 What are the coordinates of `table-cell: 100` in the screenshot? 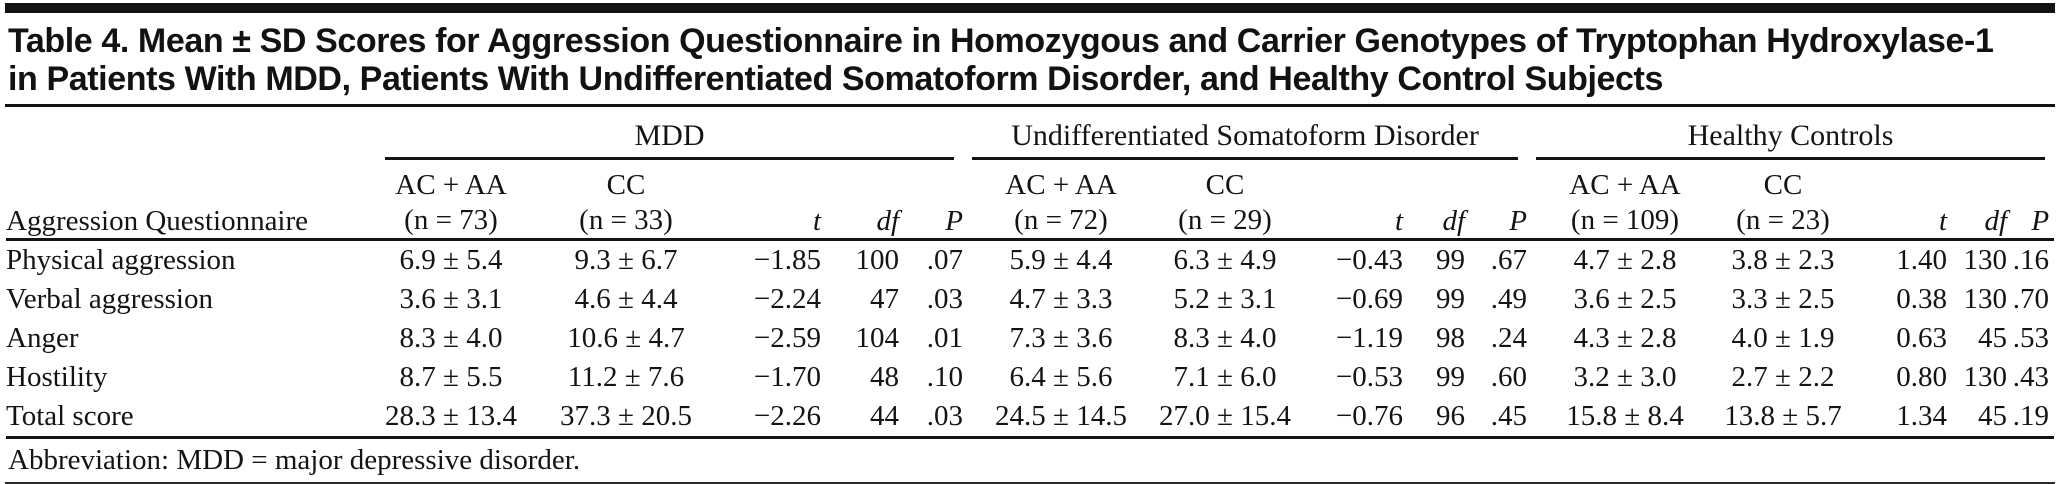 It's located at (877, 260).